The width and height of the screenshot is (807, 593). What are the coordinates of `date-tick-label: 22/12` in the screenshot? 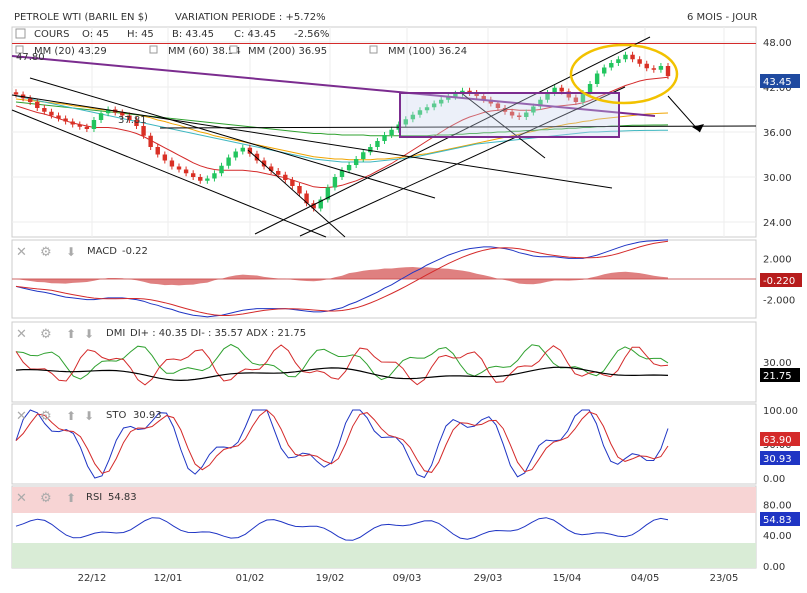 It's located at (92, 578).